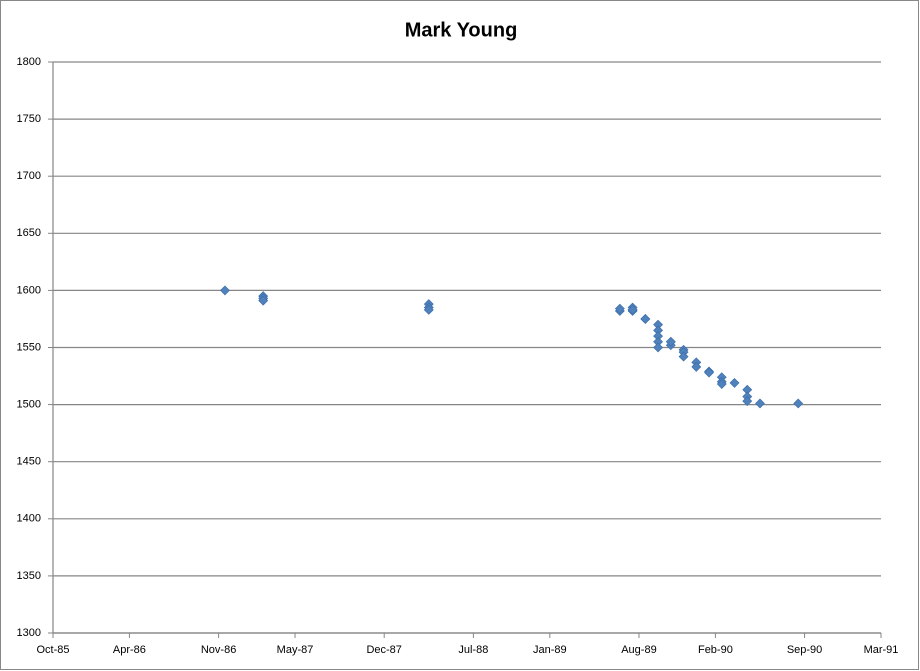 The height and width of the screenshot is (671, 920). What do you see at coordinates (461, 30) in the screenshot?
I see `chart-title: Mark Young` at bounding box center [461, 30].